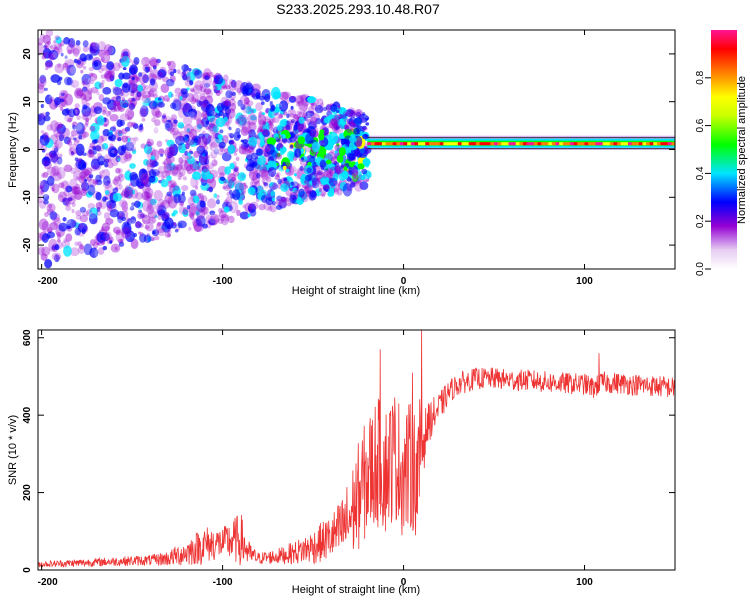 This screenshot has height=600, width=750. What do you see at coordinates (27, 149) in the screenshot?
I see `spectrogram-y-tick-label: 0` at bounding box center [27, 149].